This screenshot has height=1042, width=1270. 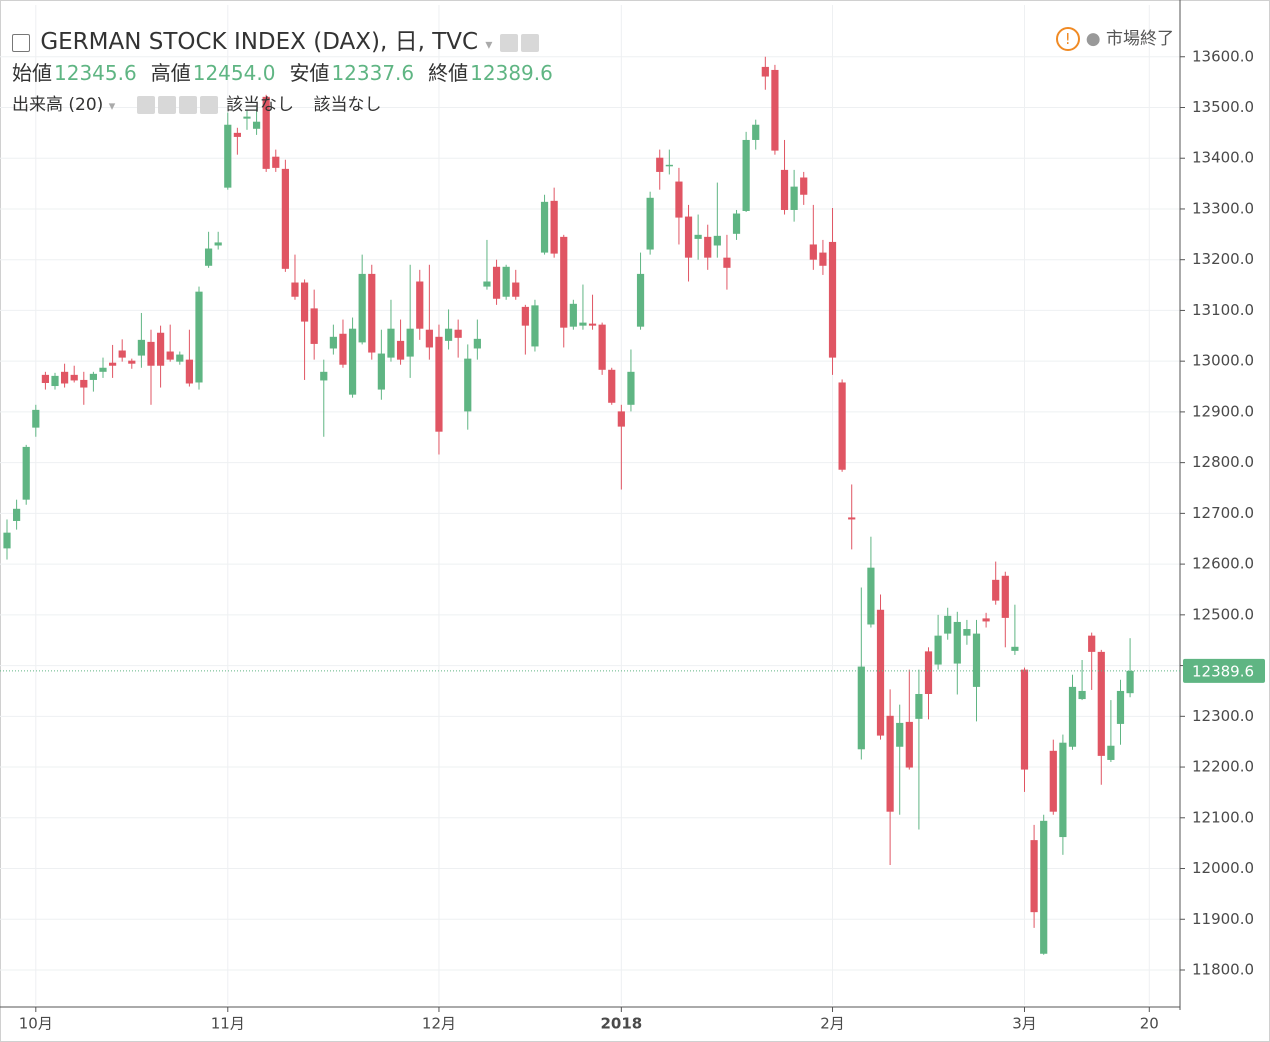 I want to click on y-tick-label: 12100.0, so click(x=1223, y=817).